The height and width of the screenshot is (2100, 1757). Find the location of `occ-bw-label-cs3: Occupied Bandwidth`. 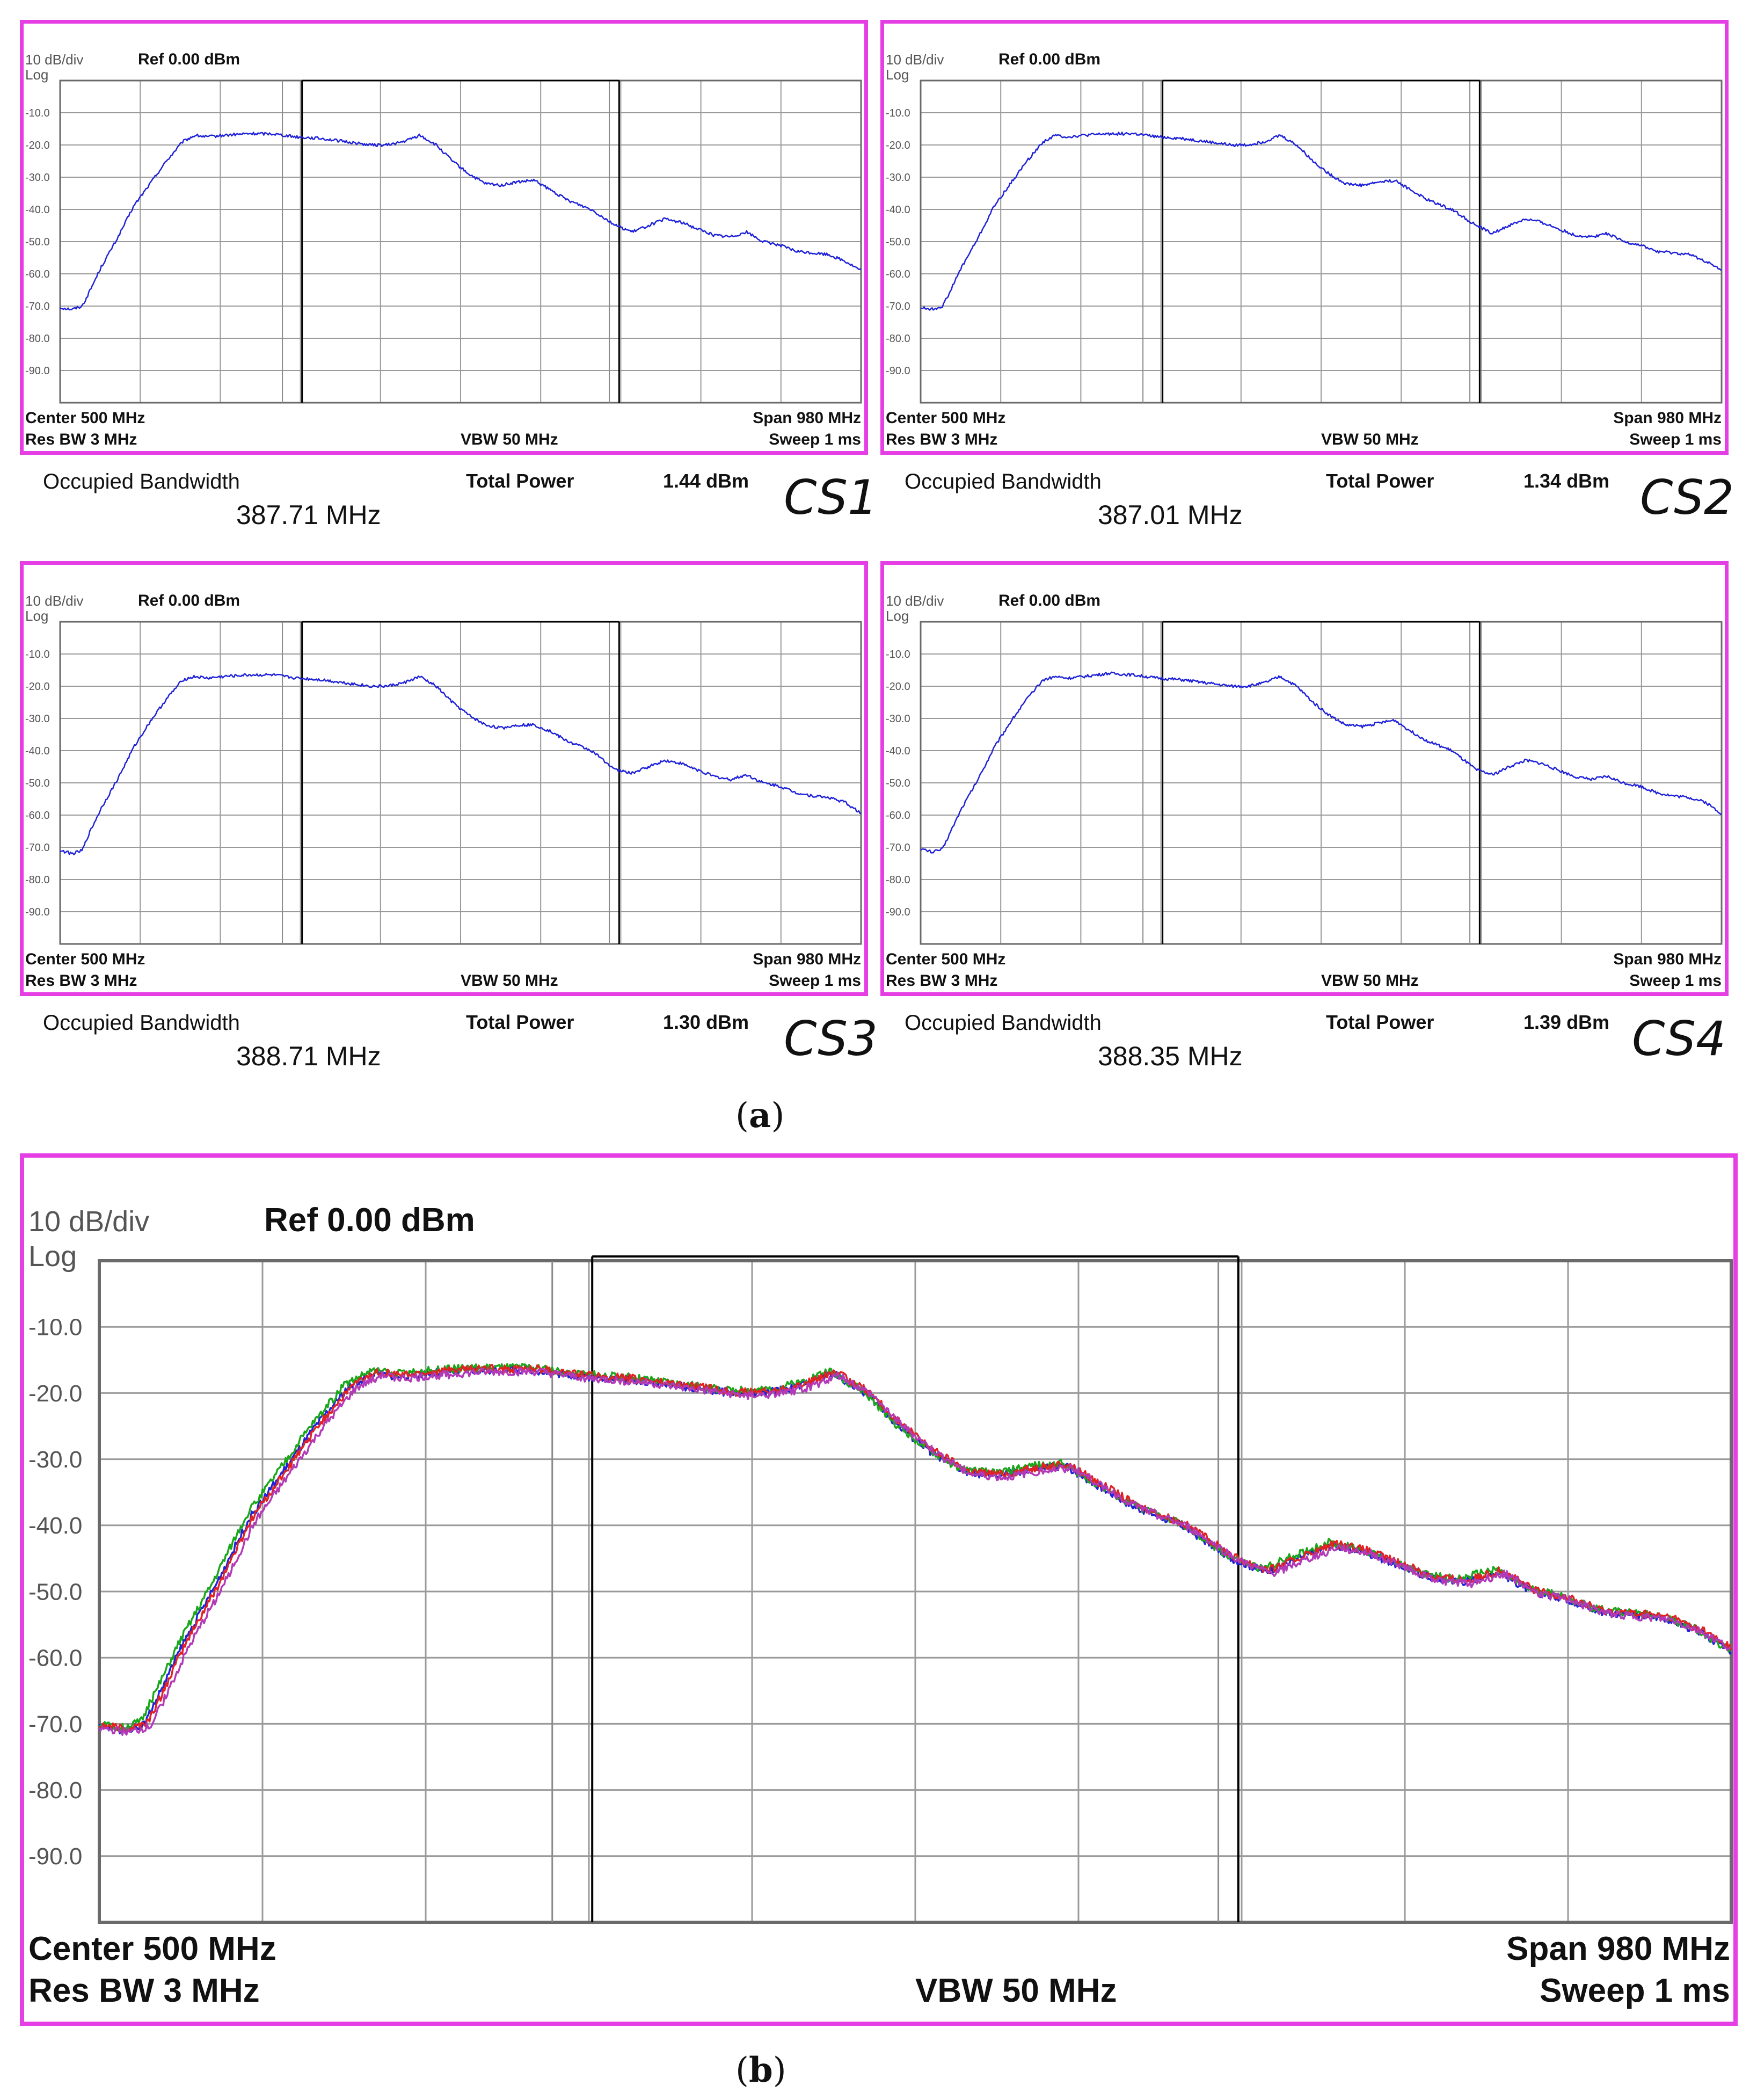

occ-bw-label-cs3: Occupied Bandwidth is located at coordinates (141, 1023).